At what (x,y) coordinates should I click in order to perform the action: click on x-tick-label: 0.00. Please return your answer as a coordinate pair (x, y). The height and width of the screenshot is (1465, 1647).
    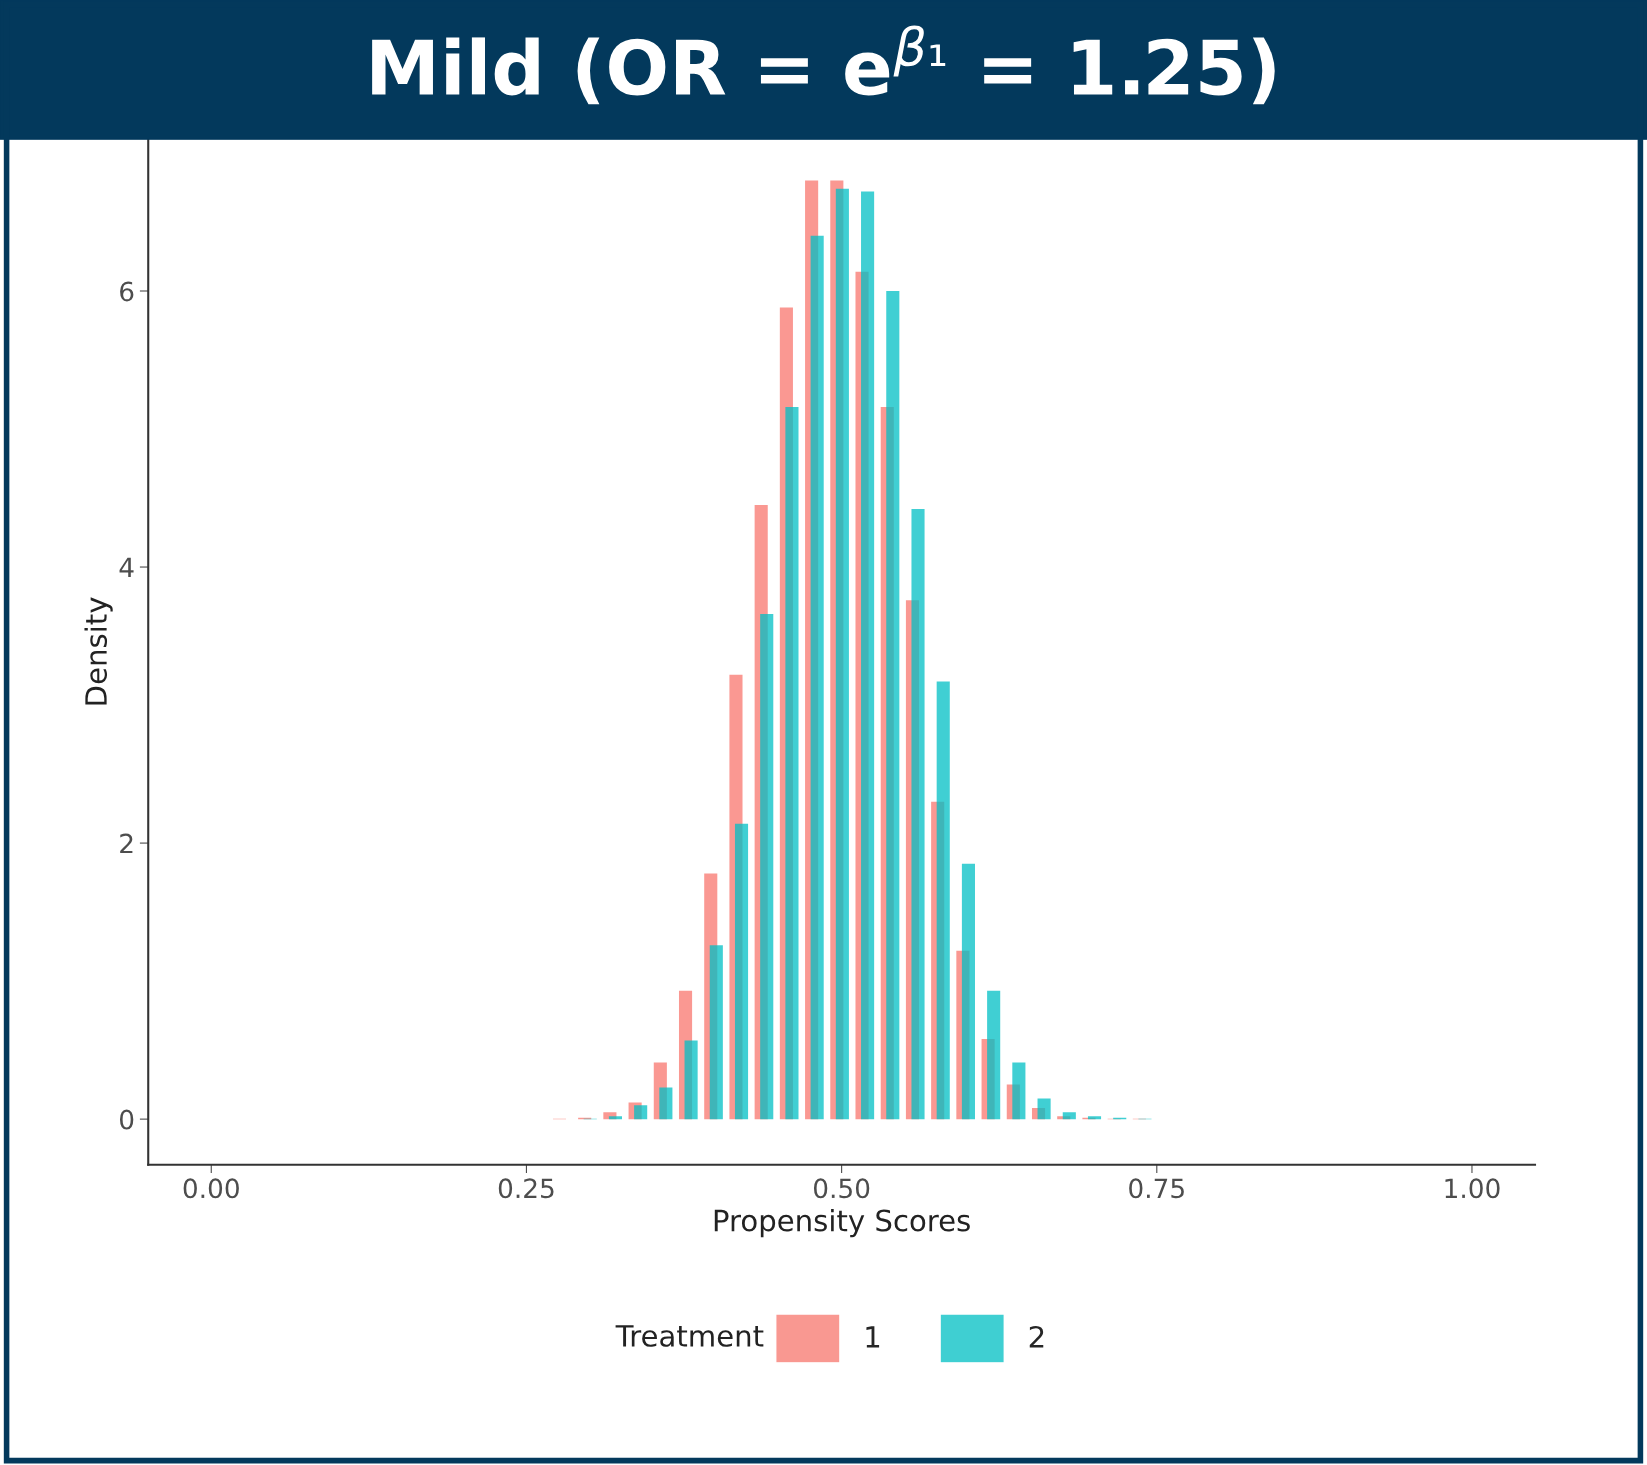
    Looking at the image, I should click on (211, 1188).